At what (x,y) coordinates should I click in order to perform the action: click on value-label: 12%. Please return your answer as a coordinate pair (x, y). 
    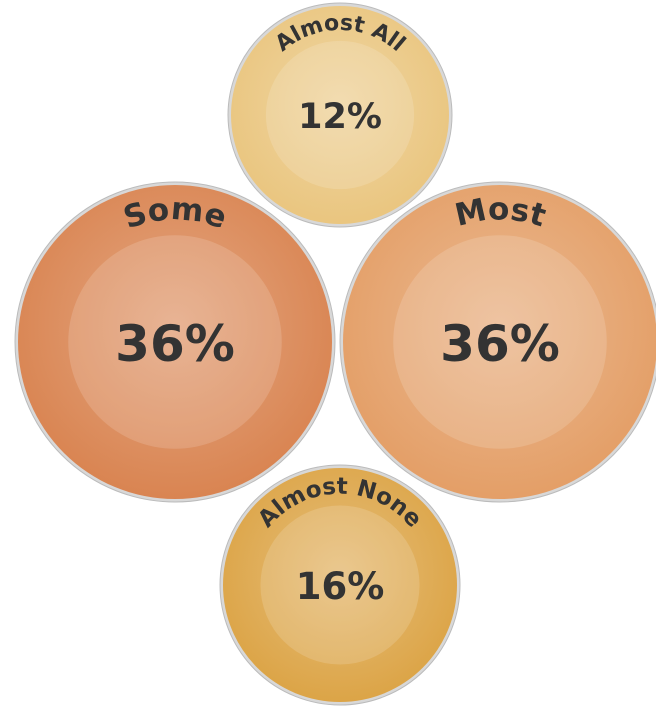
    Looking at the image, I should click on (340, 117).